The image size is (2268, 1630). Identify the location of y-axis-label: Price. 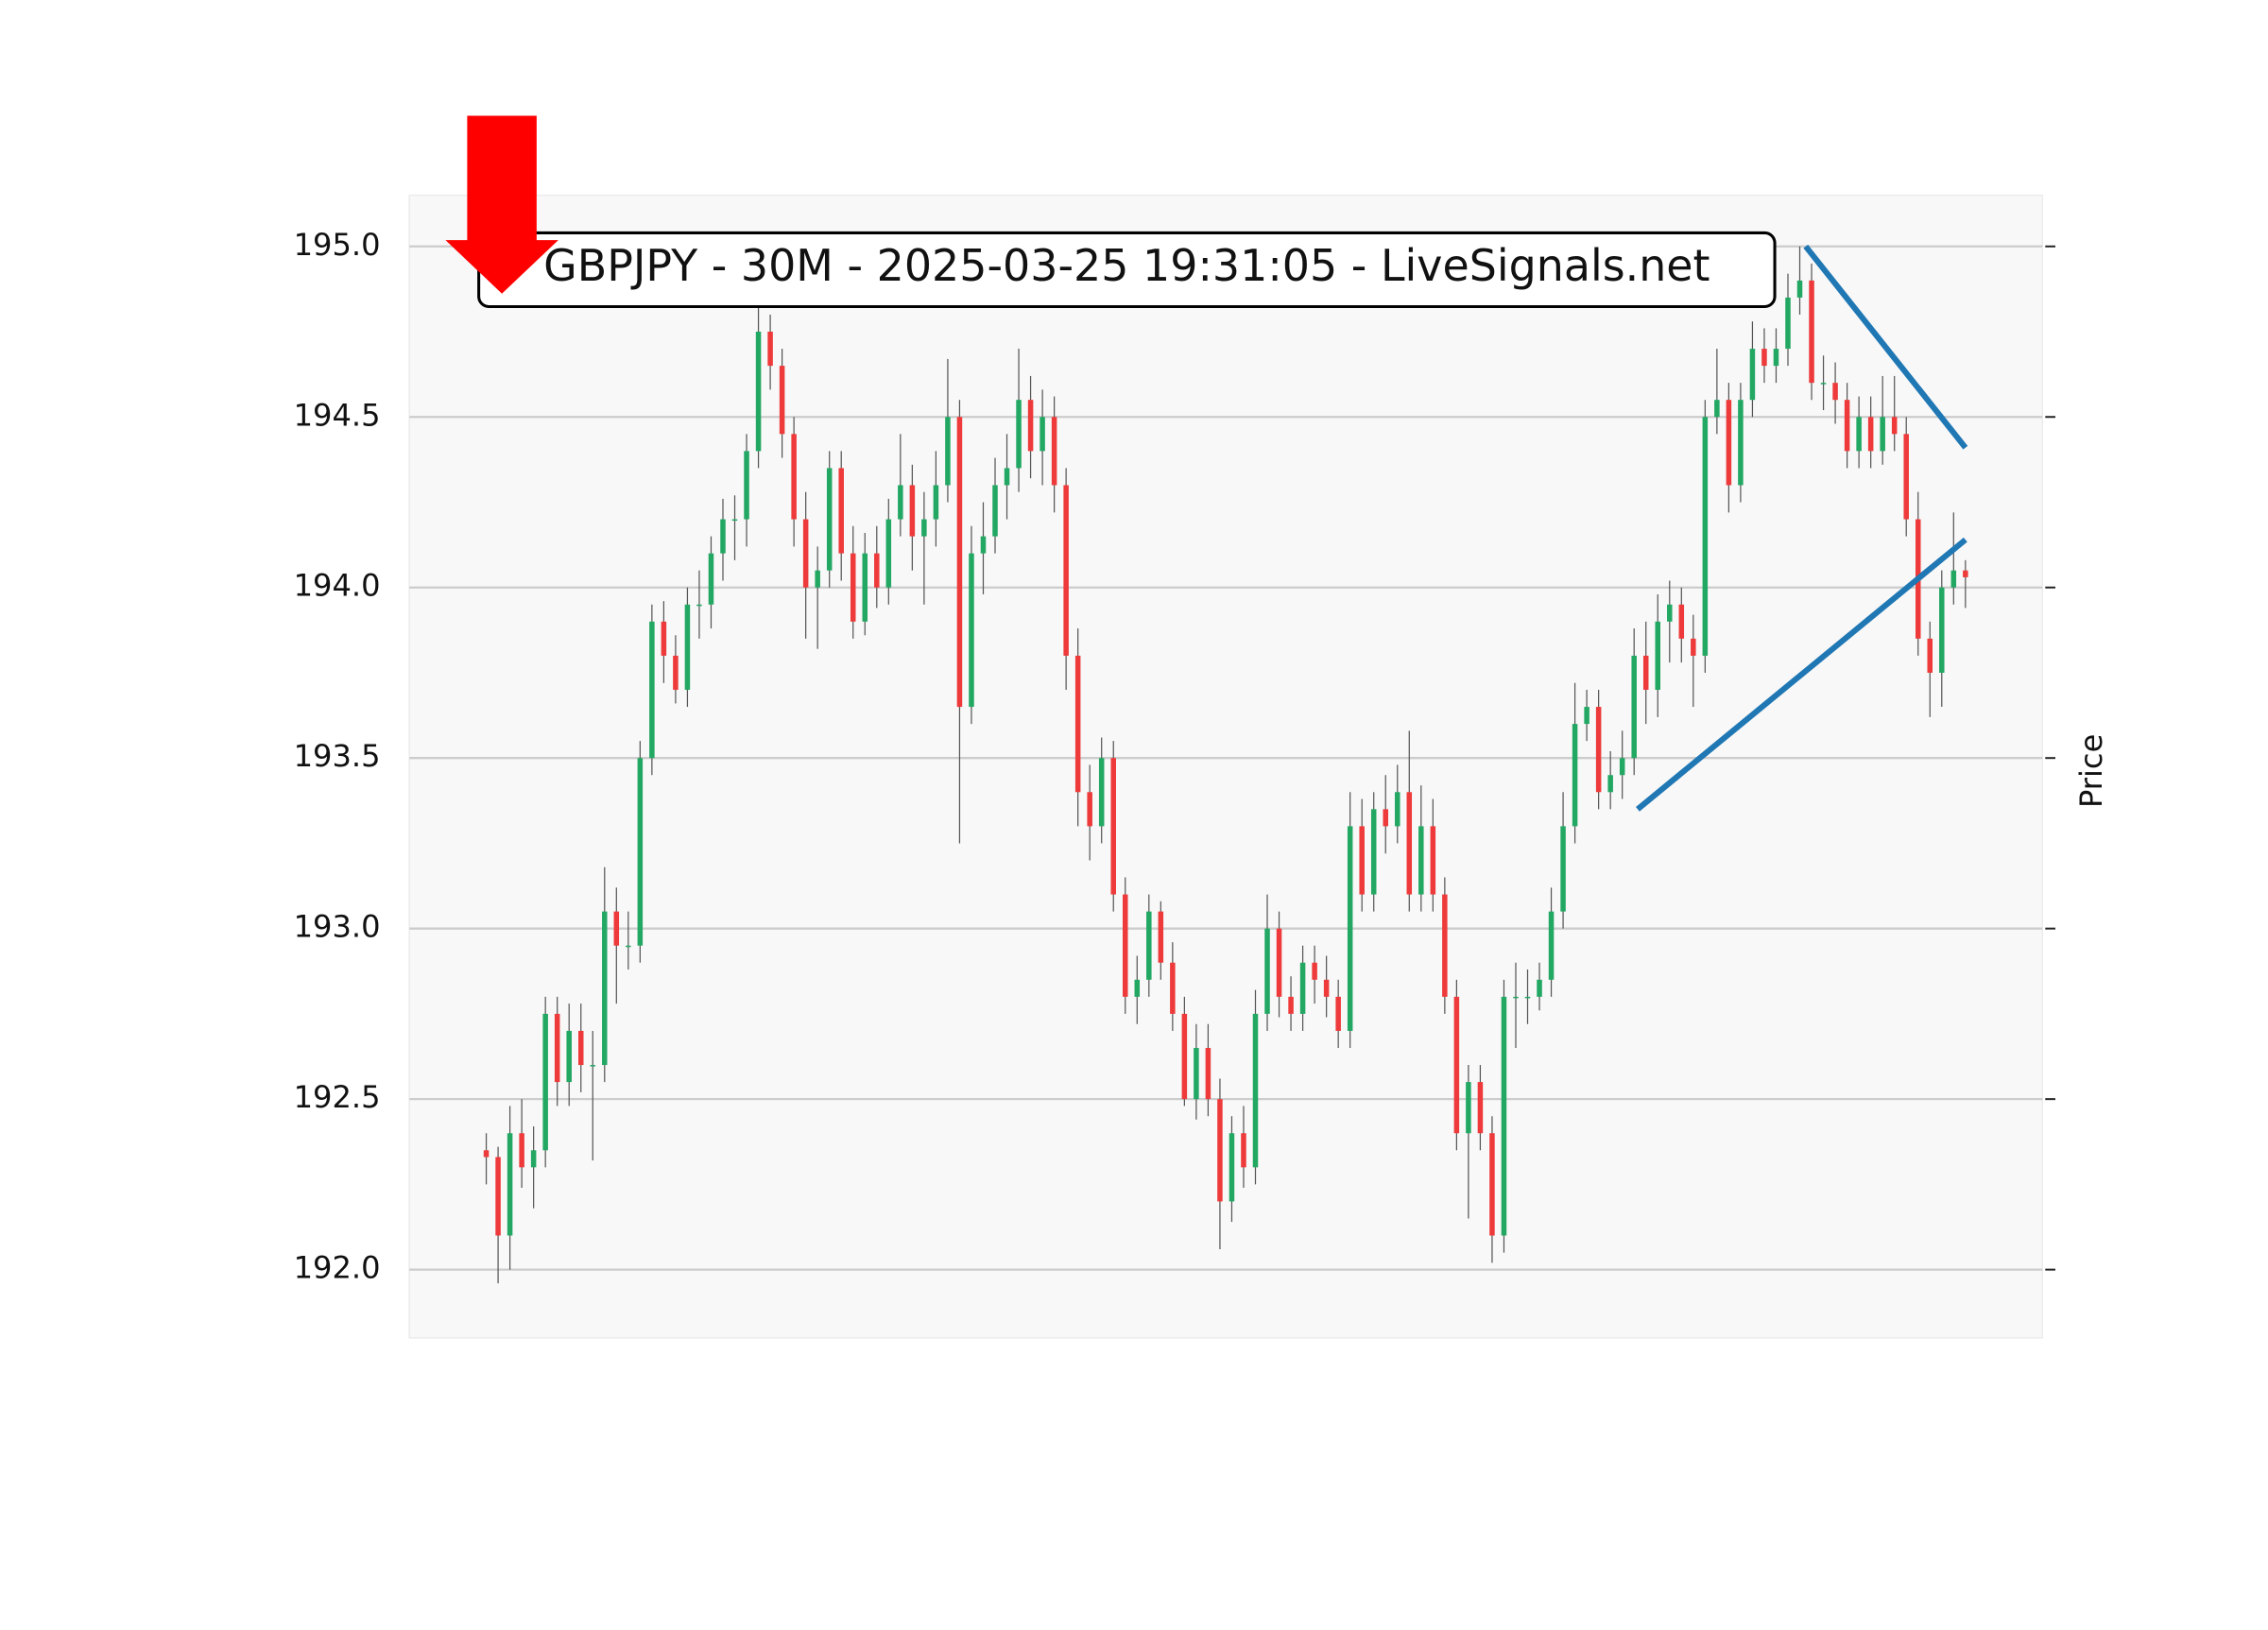
(2091, 771).